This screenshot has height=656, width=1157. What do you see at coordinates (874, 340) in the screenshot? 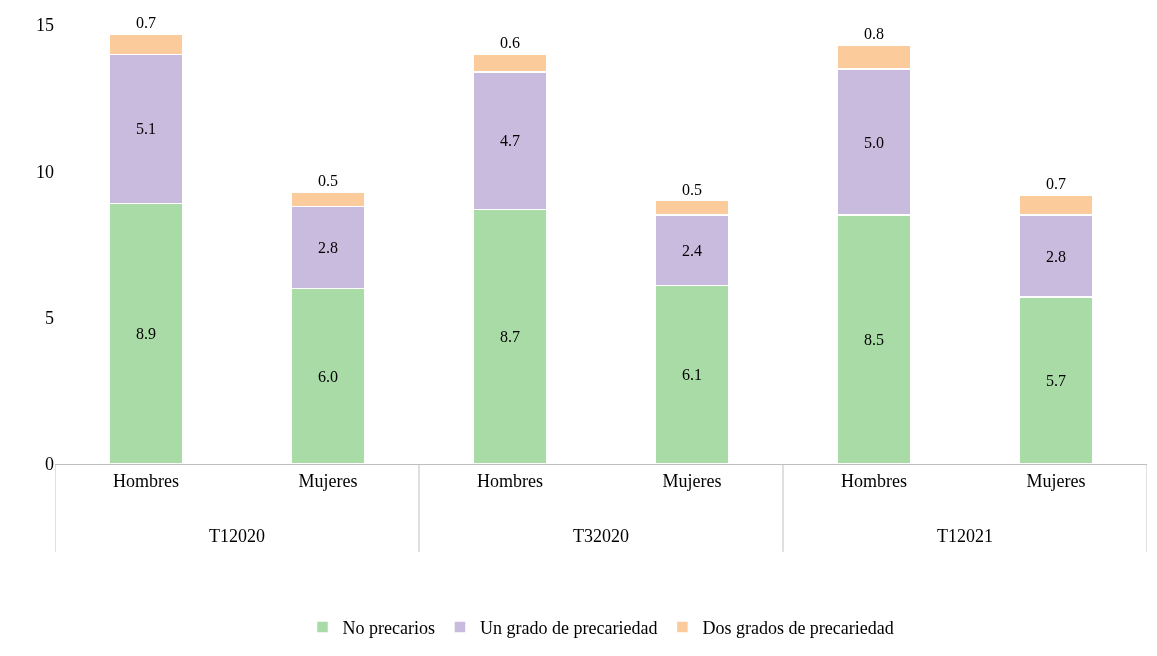
I see `data-label: 8.5` at bounding box center [874, 340].